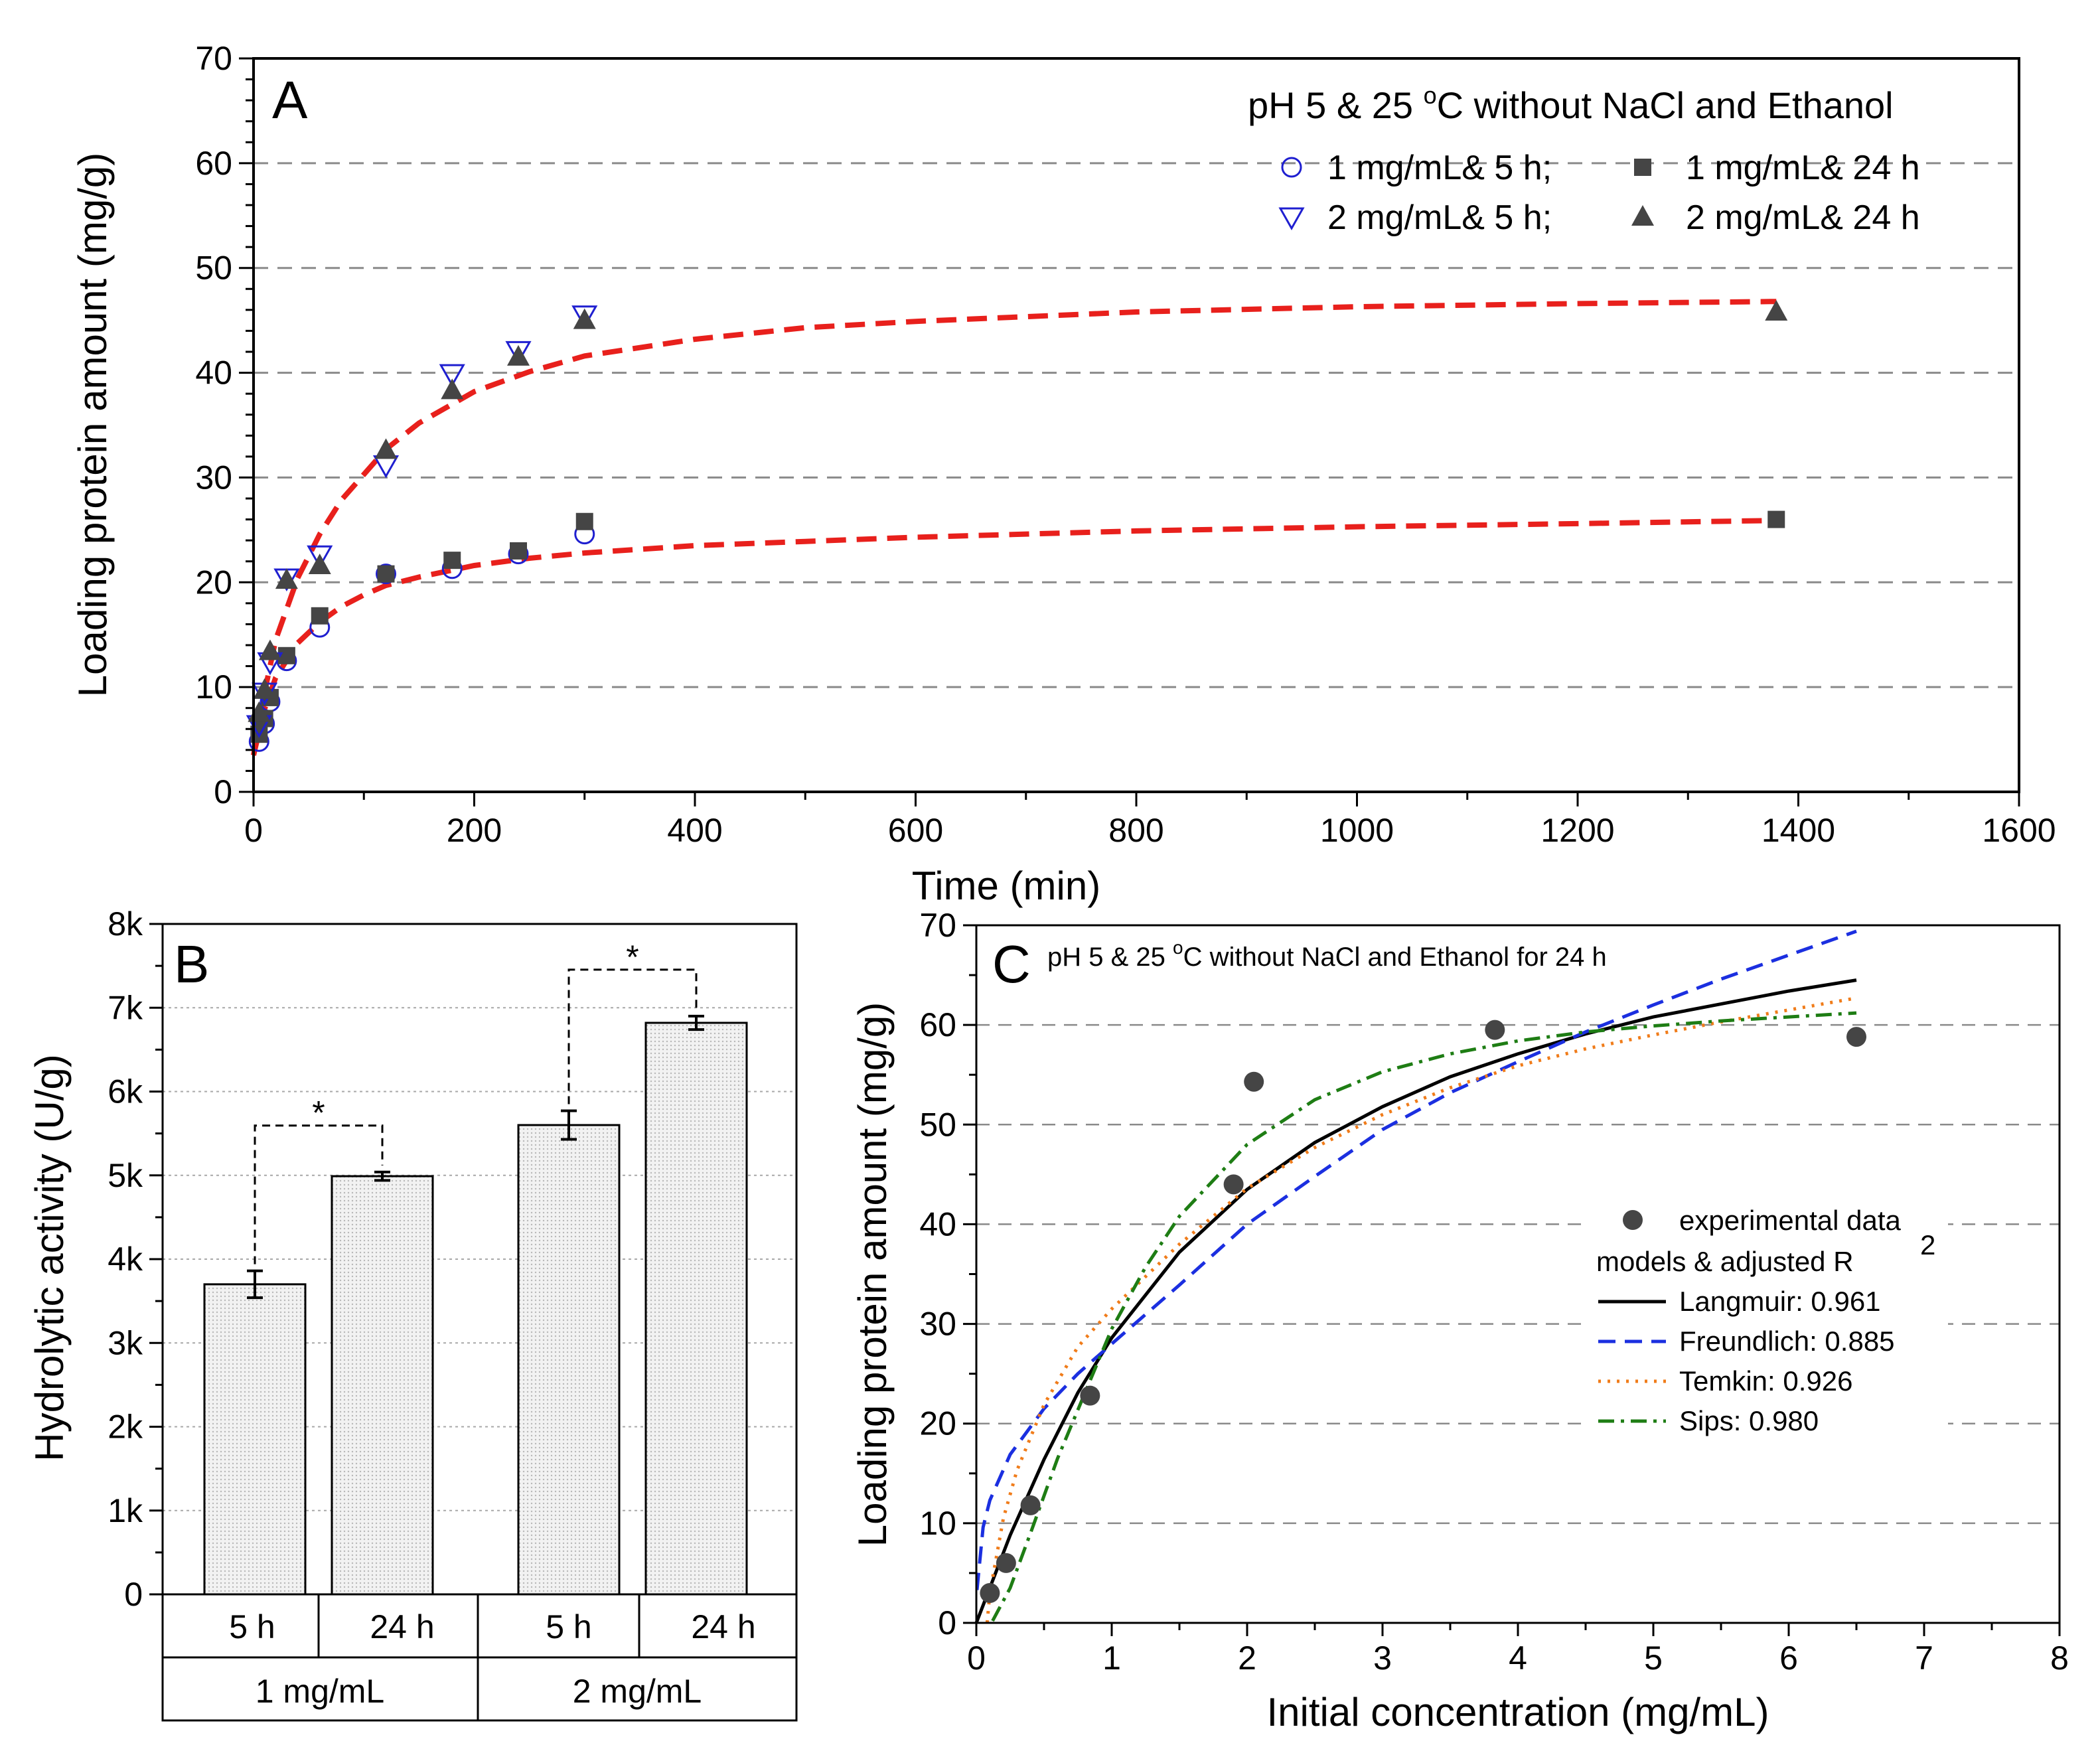 The width and height of the screenshot is (2100, 1747). Describe the element at coordinates (872, 1274) in the screenshot. I see `panel-c-y-axis-title: Loading protein amount (mg/g)` at that location.